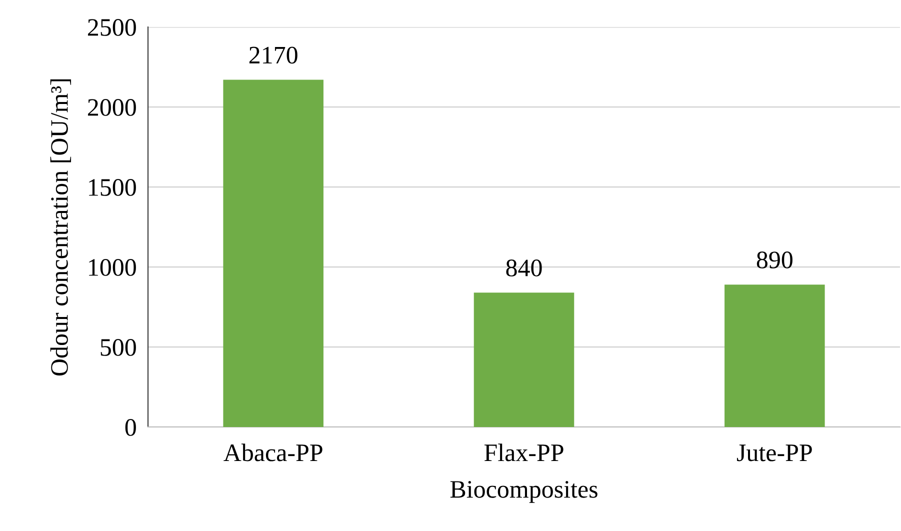  What do you see at coordinates (130, 427) in the screenshot?
I see `y-tick-label: 0` at bounding box center [130, 427].